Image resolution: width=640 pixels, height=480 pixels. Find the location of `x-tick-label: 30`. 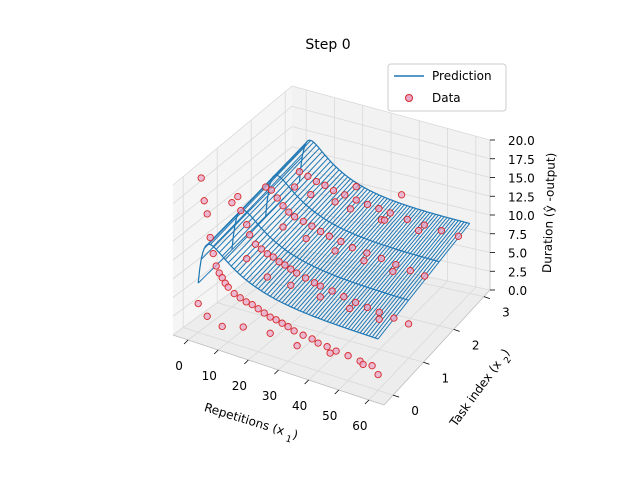

x-tick-label: 30 is located at coordinates (269, 396).